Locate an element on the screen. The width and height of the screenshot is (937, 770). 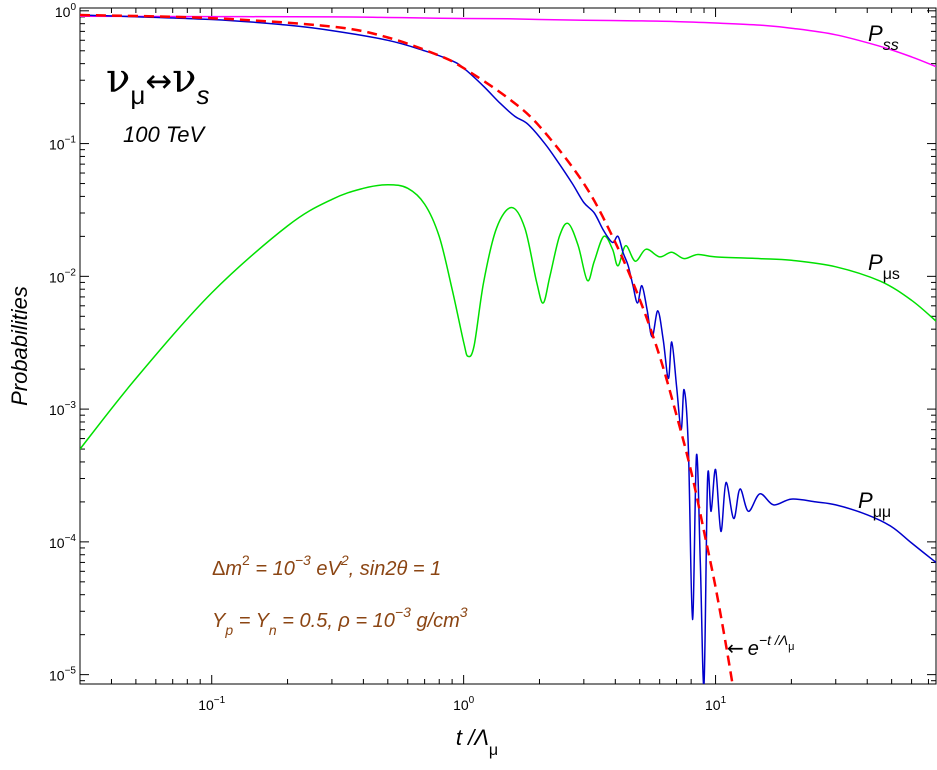
x-tick-label: 10¹ is located at coordinates (716, 704).